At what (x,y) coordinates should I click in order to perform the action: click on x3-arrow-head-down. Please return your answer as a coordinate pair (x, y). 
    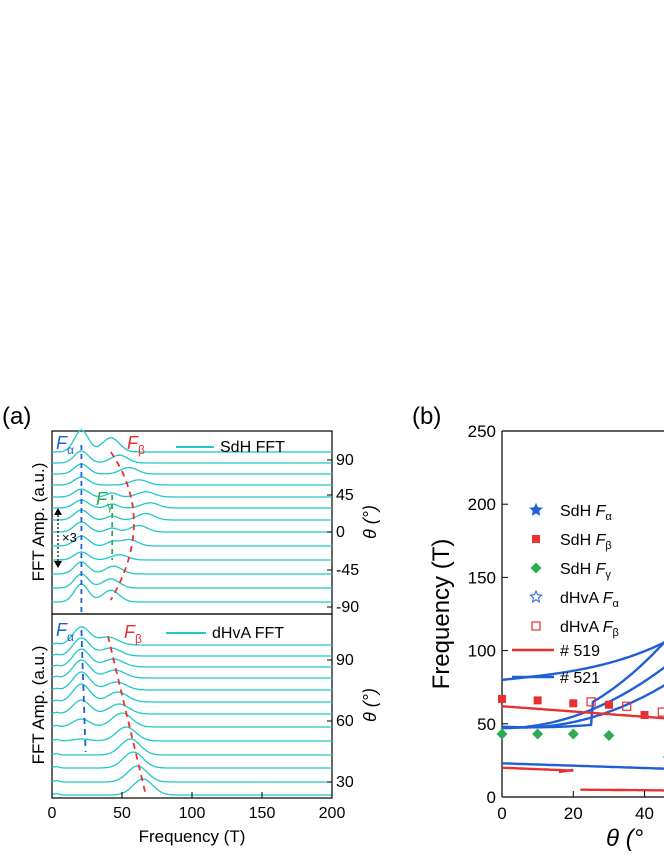
    Looking at the image, I should click on (58, 564).